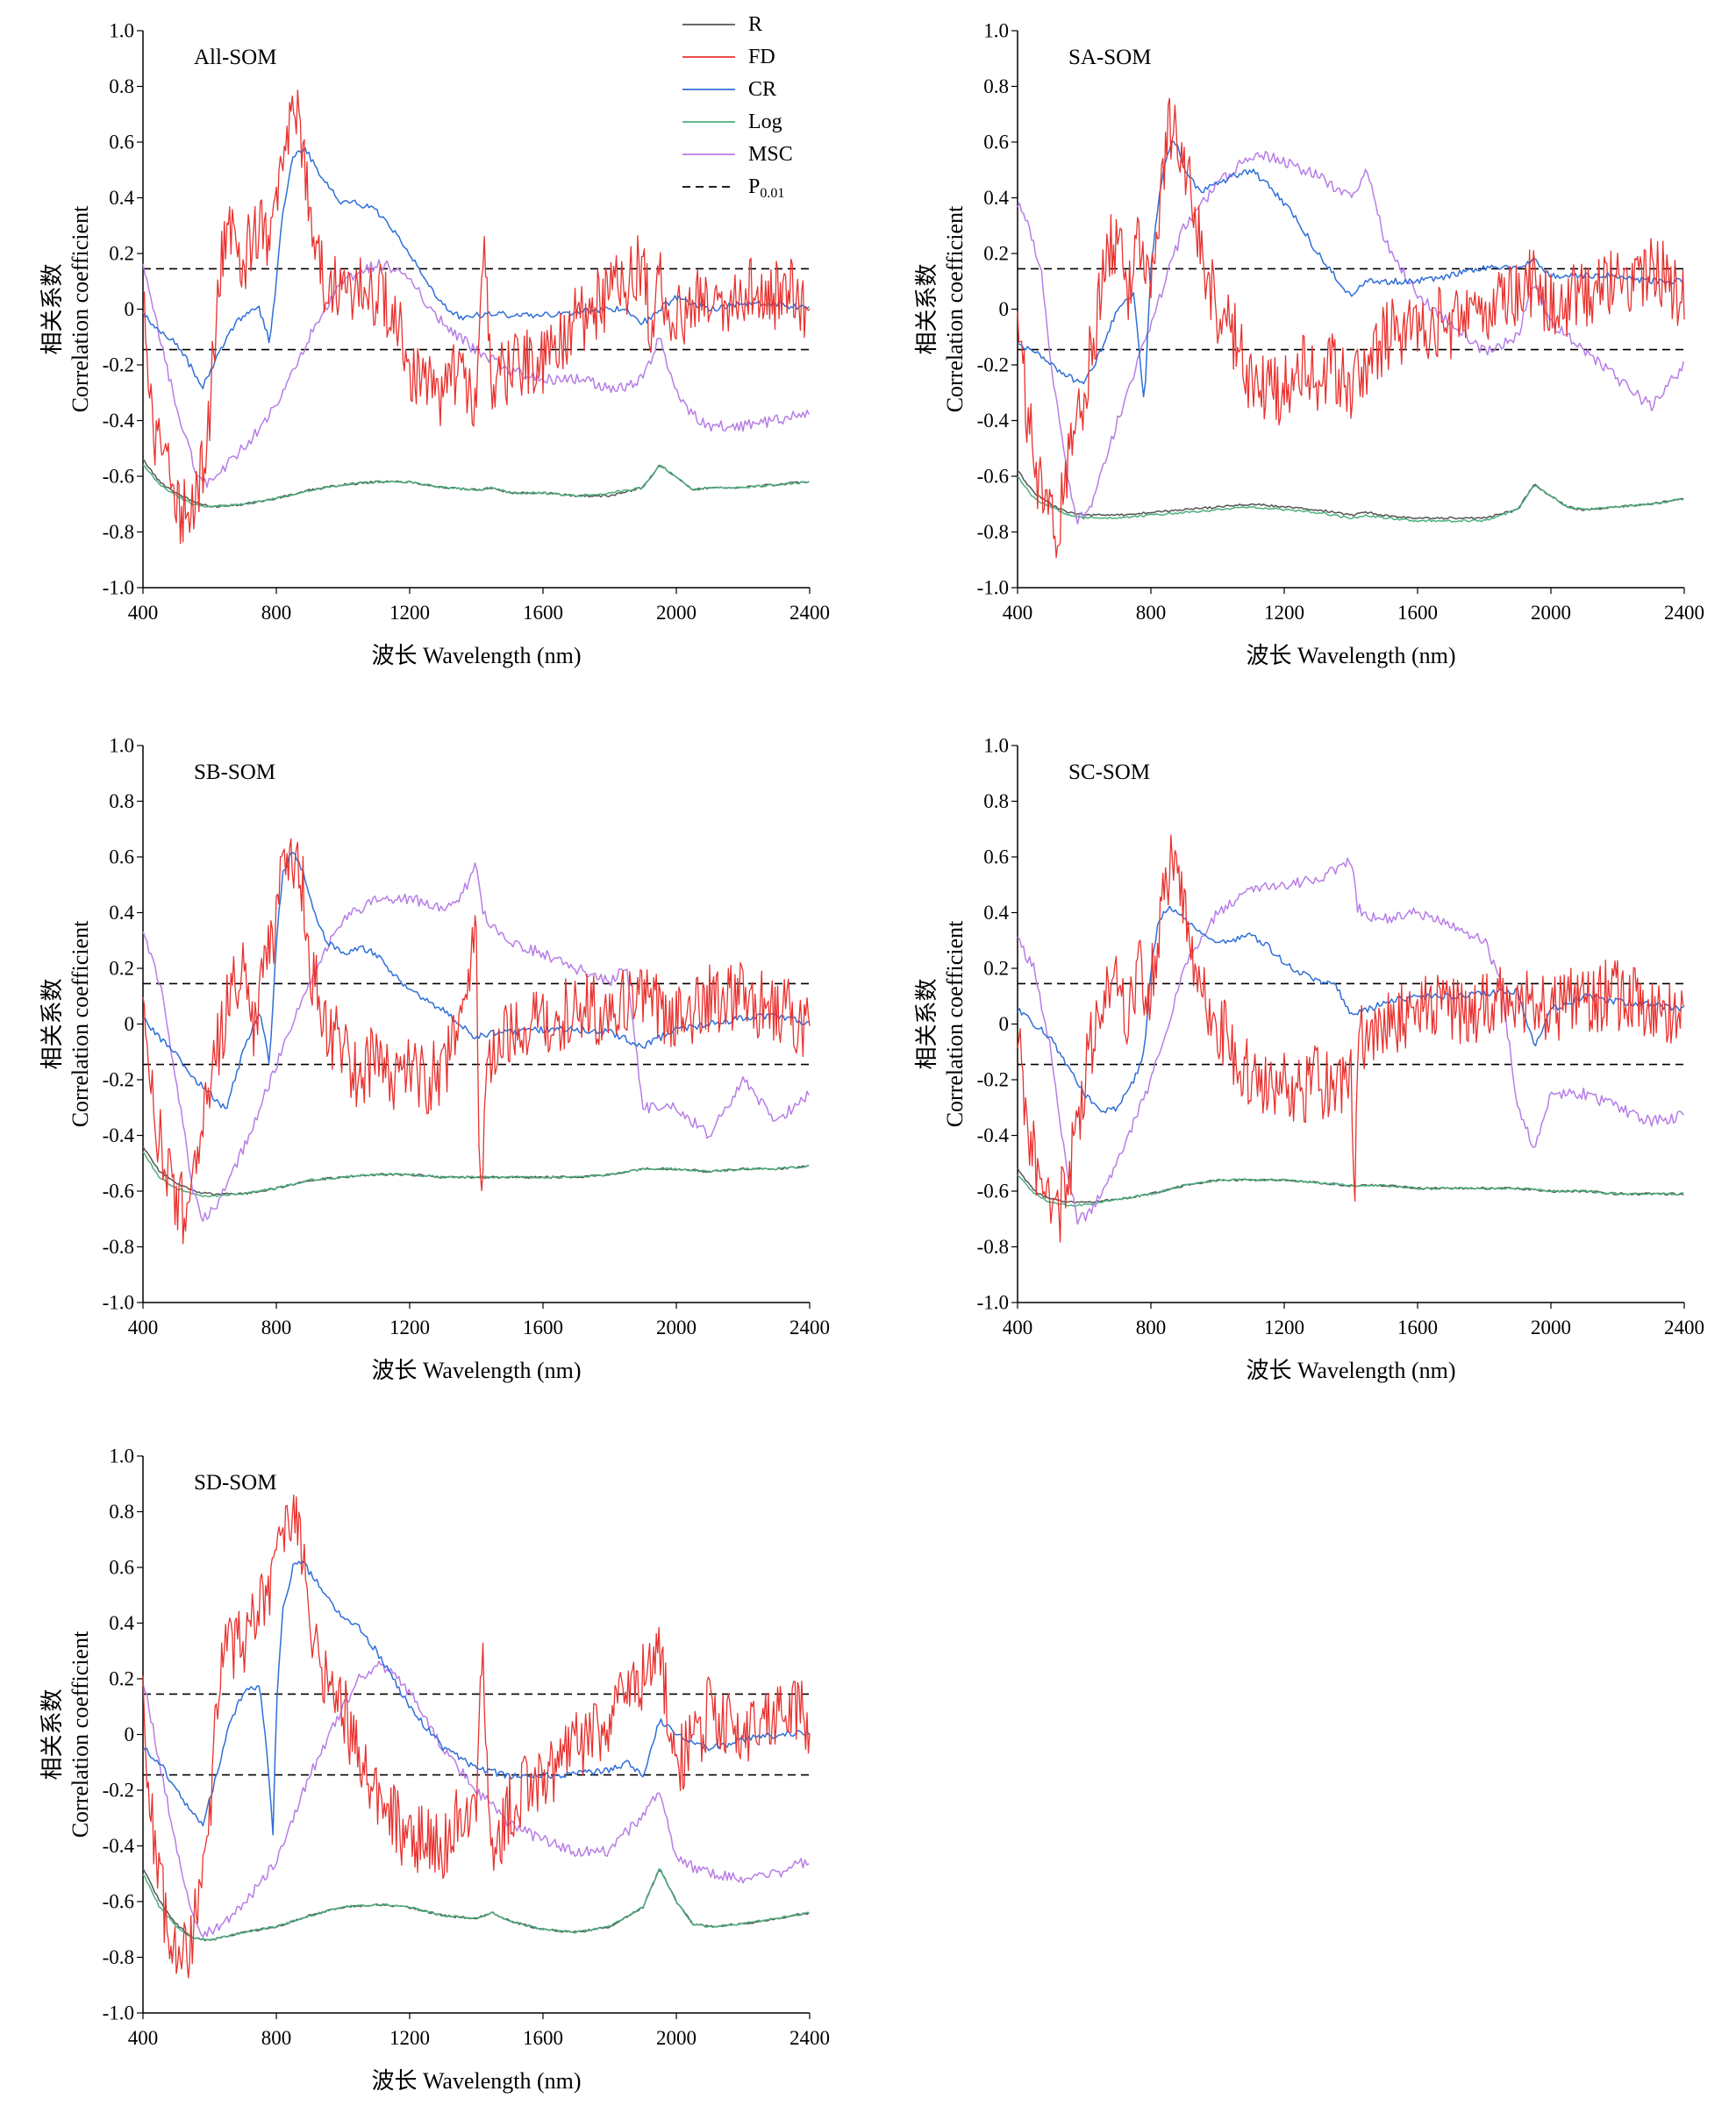  What do you see at coordinates (996, 142) in the screenshot?
I see `y-tick-label: 0.6` at bounding box center [996, 142].